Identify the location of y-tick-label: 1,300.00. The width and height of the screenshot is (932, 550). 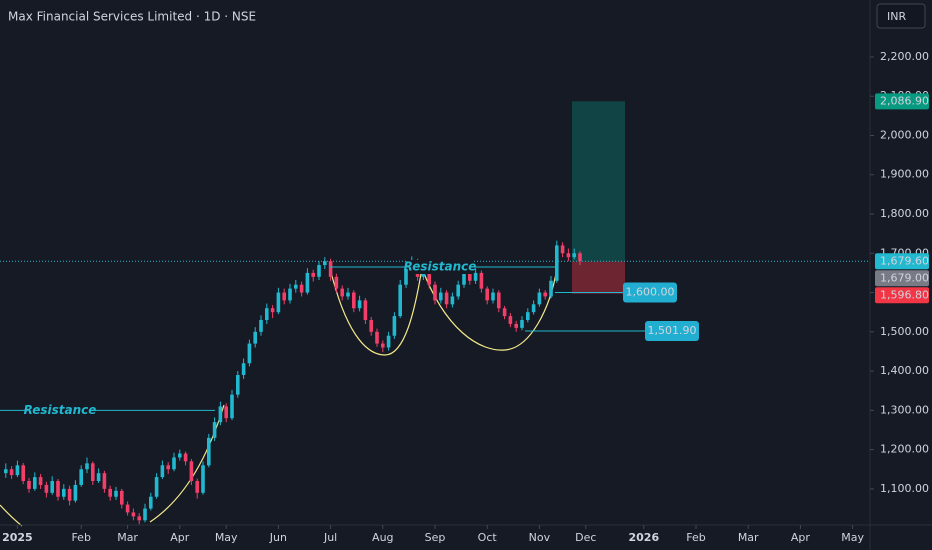
(904, 409).